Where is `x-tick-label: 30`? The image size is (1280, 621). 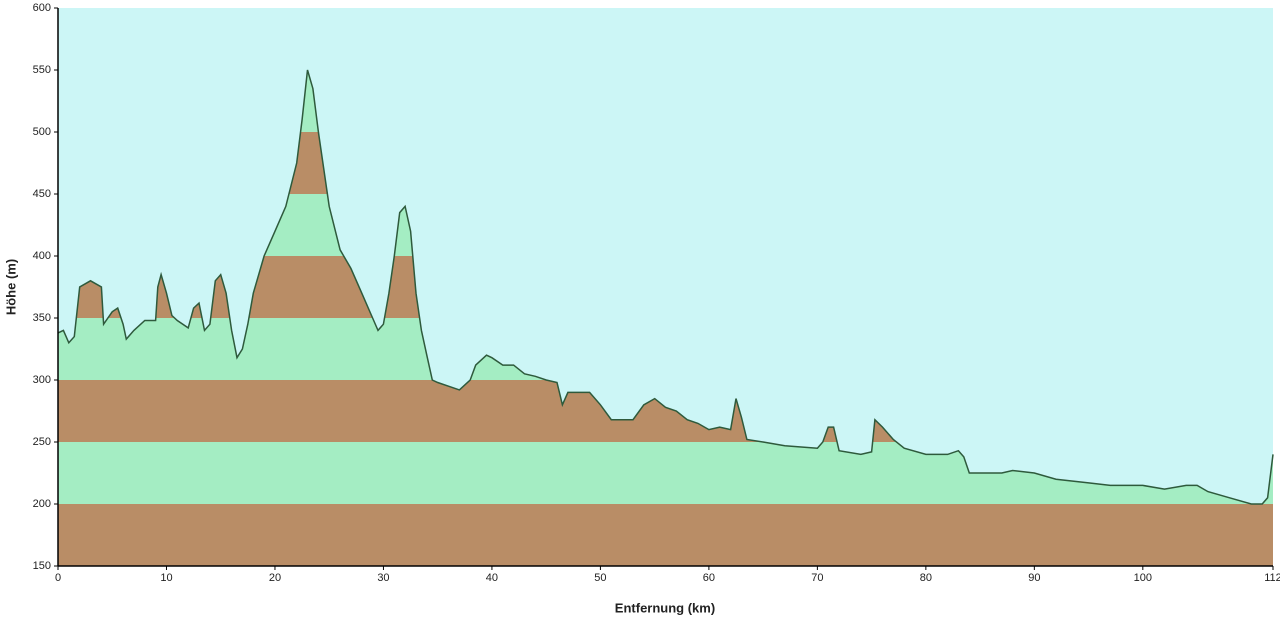
x-tick-label: 30 is located at coordinates (383, 578).